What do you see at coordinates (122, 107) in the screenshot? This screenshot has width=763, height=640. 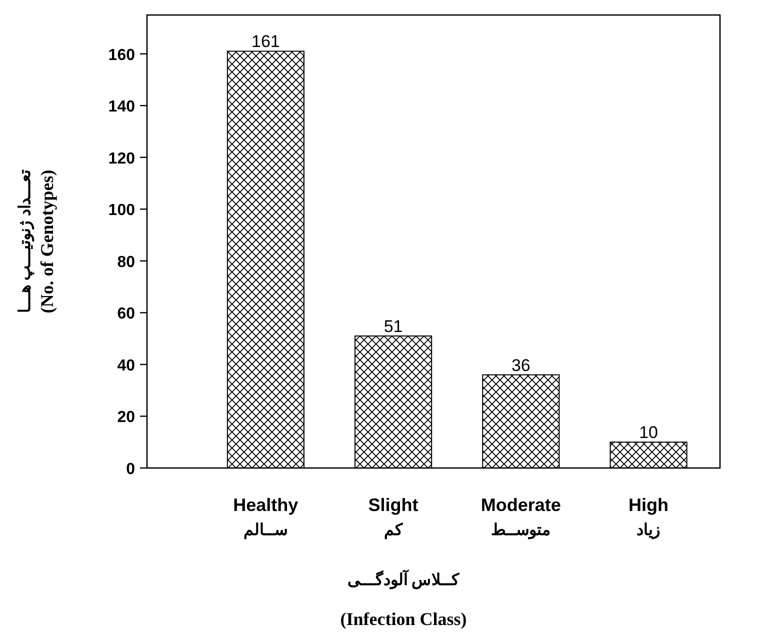 I see `y-tick-label: 140` at bounding box center [122, 107].